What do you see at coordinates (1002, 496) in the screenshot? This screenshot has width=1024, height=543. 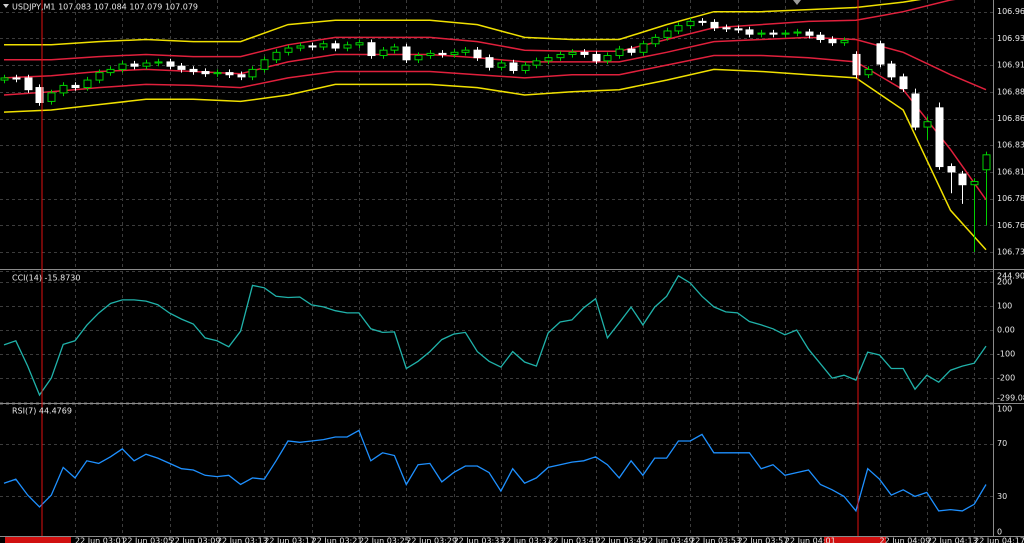 I see `y-tick-label: 30` at bounding box center [1002, 496].